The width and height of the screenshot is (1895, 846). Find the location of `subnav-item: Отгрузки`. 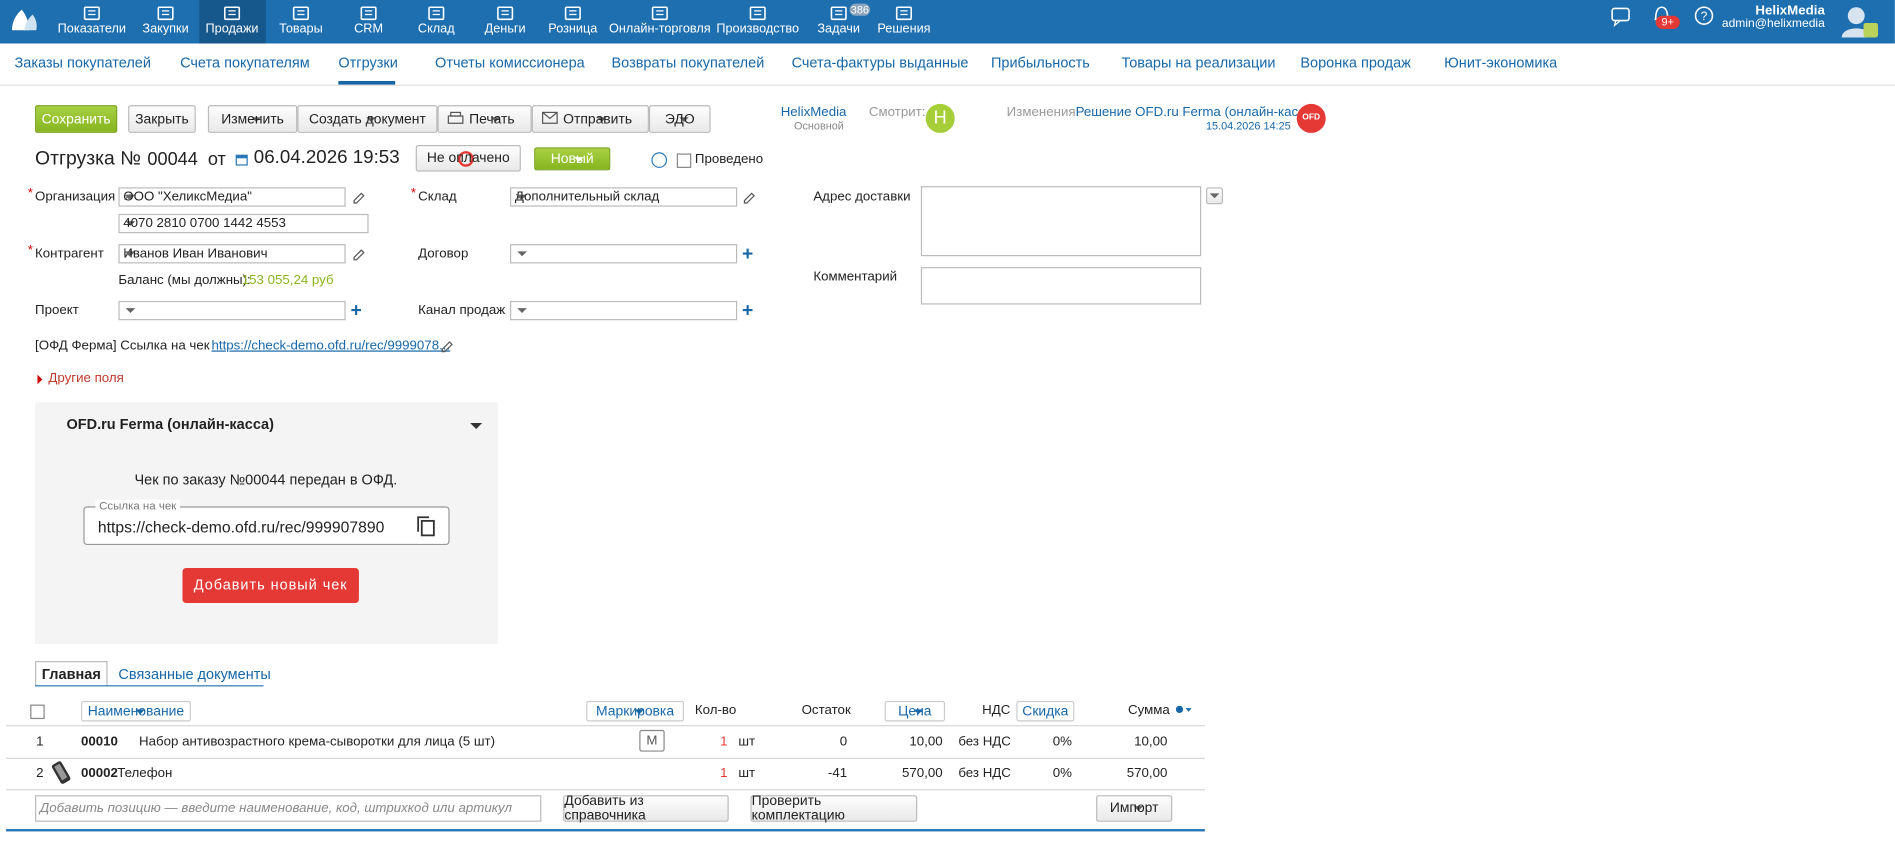

subnav-item: Отгрузки is located at coordinates (368, 63).